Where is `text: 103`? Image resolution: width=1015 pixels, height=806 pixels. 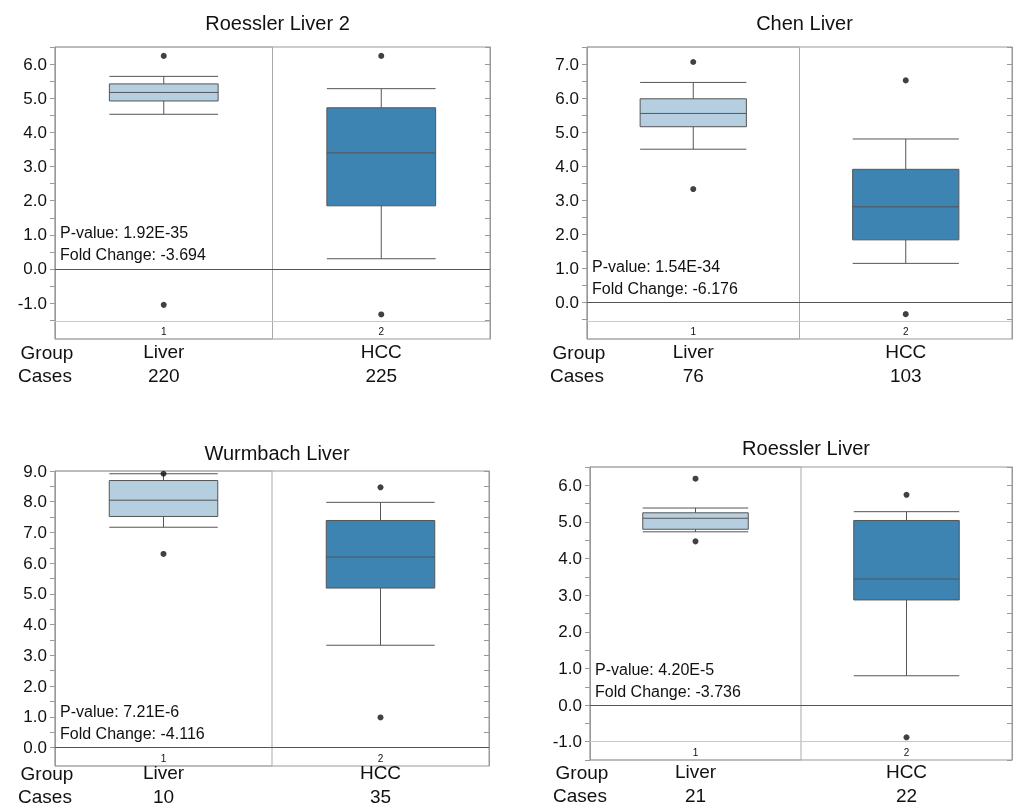
text: 103 is located at coordinates (905, 375).